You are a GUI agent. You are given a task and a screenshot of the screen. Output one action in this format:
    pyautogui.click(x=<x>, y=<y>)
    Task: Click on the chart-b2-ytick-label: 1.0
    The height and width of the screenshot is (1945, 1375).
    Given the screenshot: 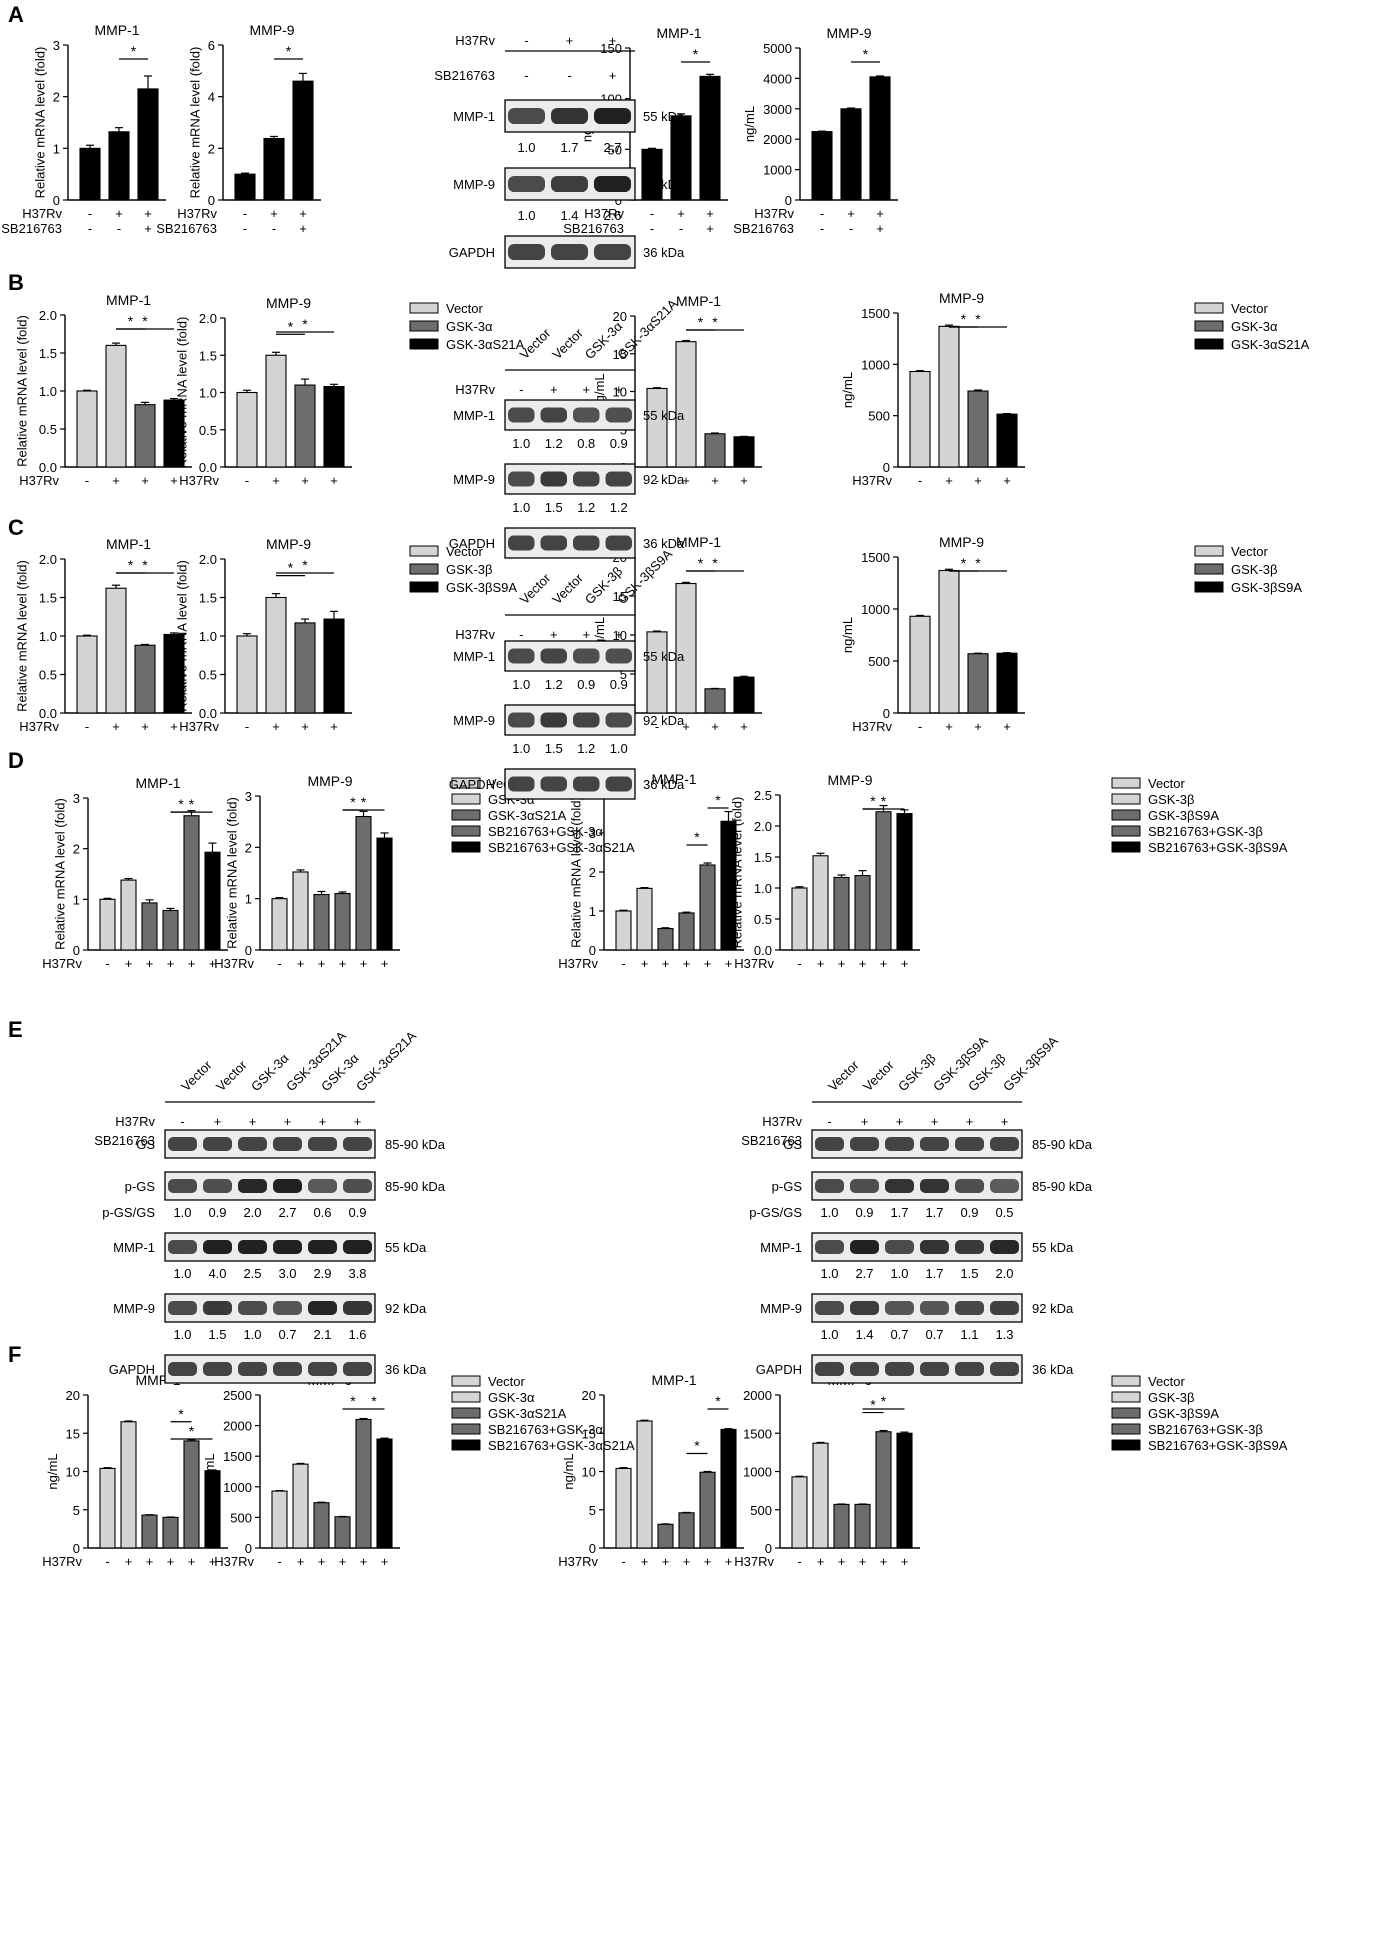 What is the action you would take?
    pyautogui.click(x=208, y=393)
    